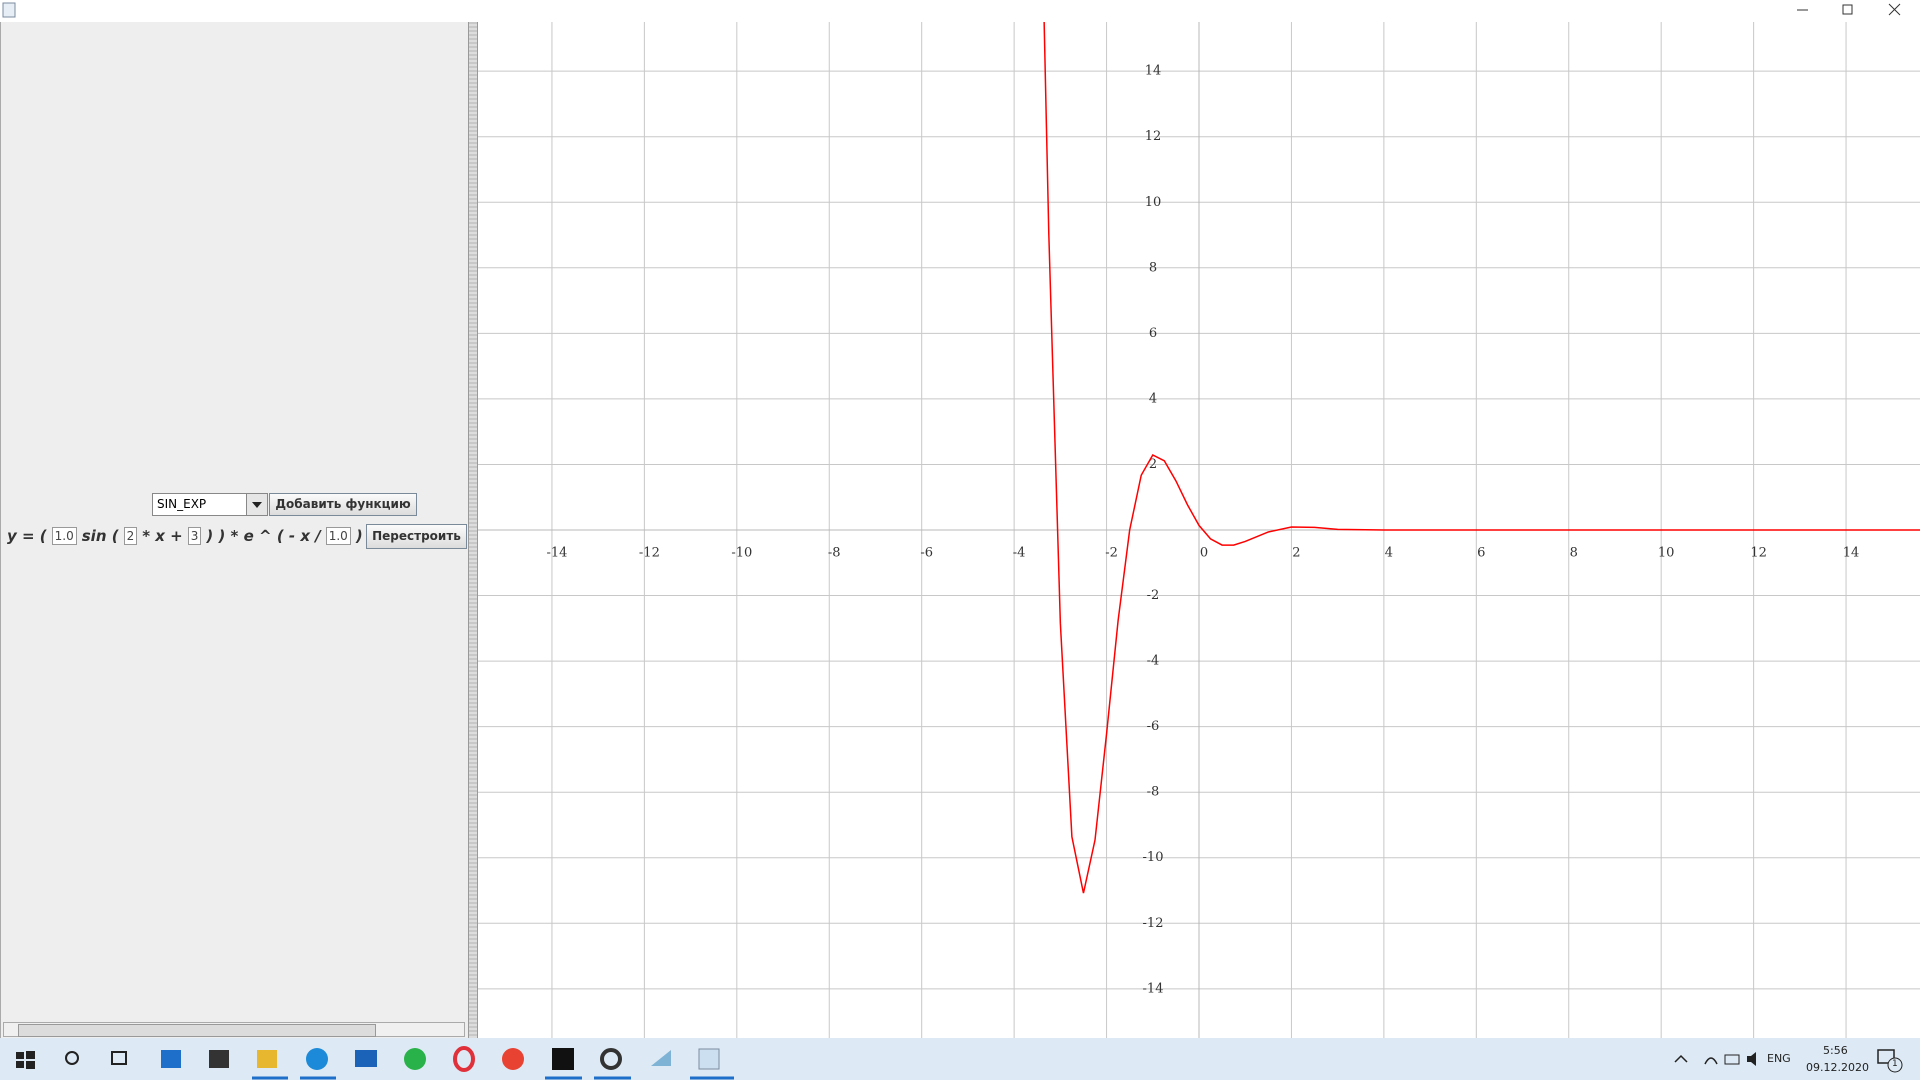  What do you see at coordinates (1111, 553) in the screenshot?
I see `x-tick-label: -2` at bounding box center [1111, 553].